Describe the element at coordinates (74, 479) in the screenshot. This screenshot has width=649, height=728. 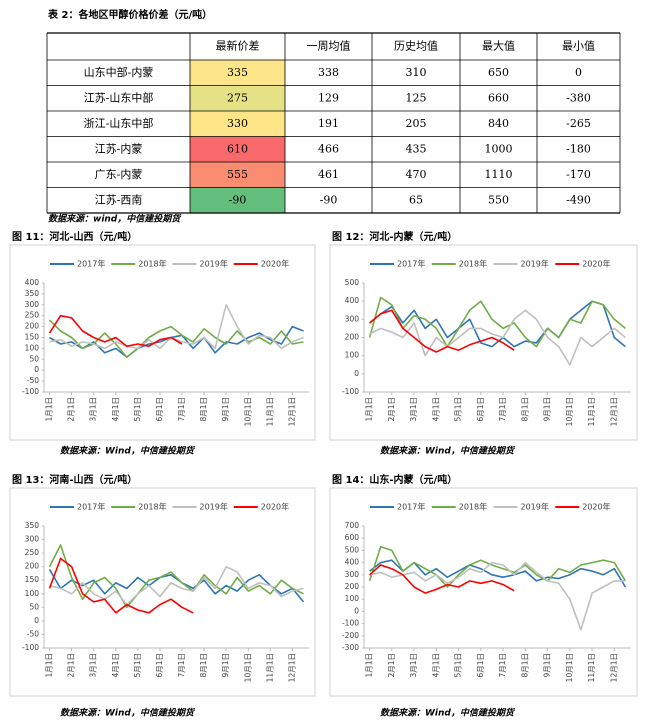
I see `chart-title: 图 13：河南-山西（元/吨）` at that location.